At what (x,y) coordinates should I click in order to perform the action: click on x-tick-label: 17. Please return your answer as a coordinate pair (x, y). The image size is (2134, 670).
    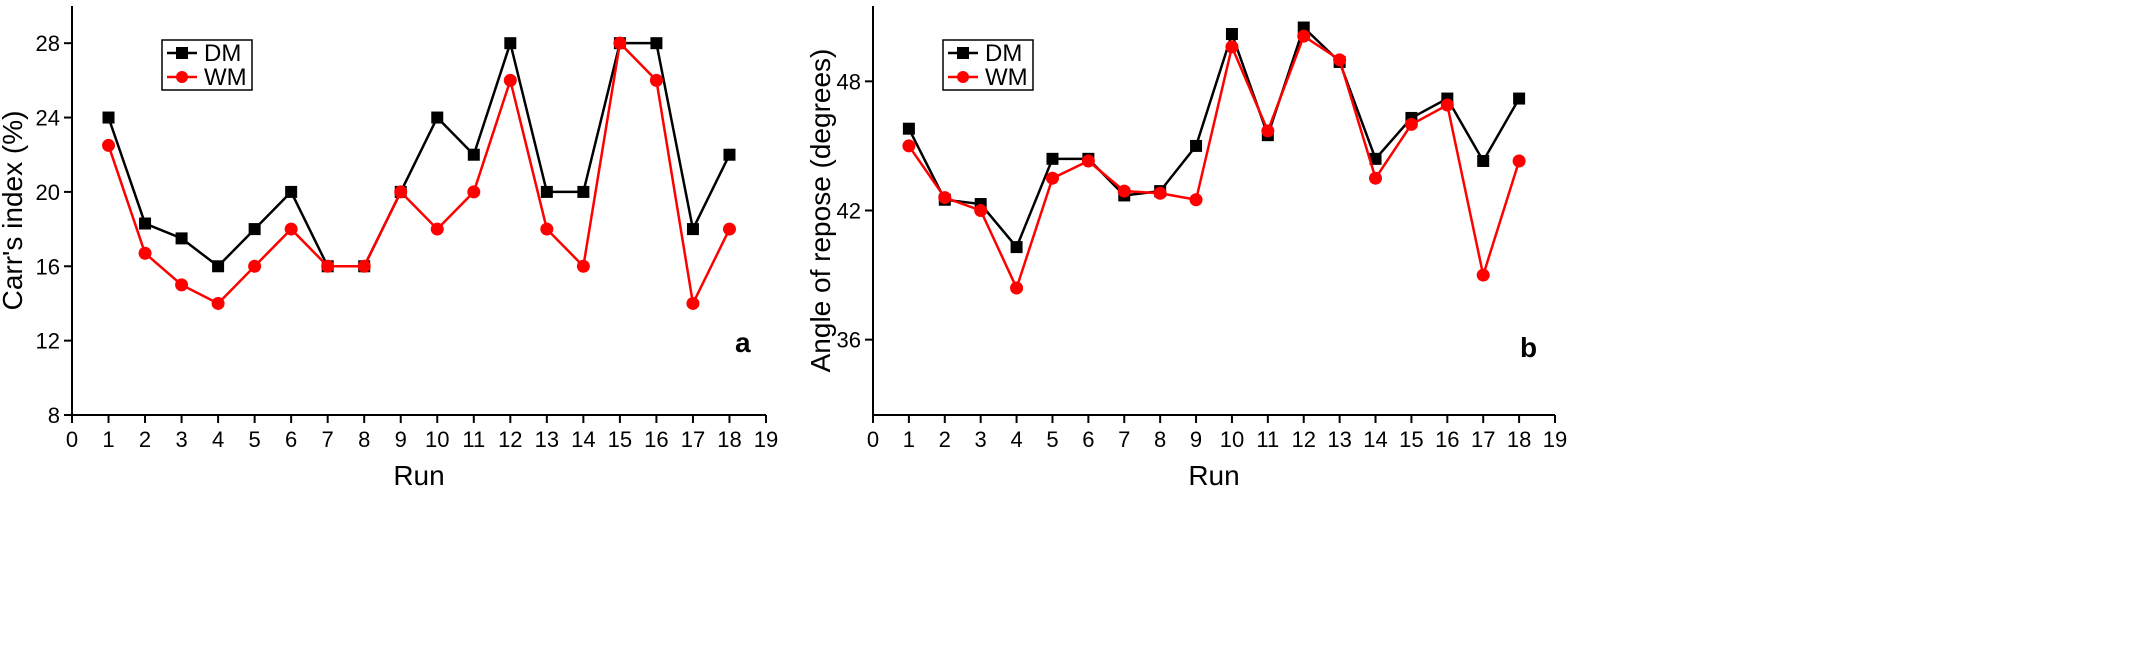
    Looking at the image, I should click on (693, 439).